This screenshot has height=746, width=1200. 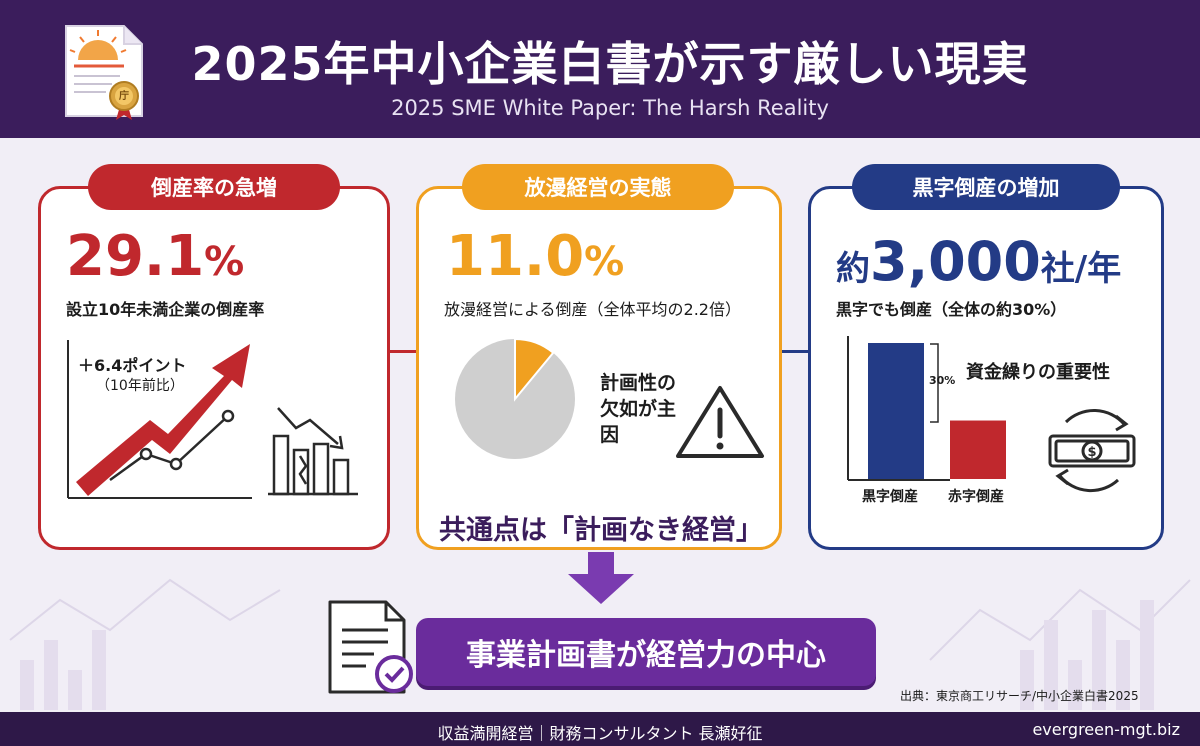 I want to click on warning-icon, so click(x=720, y=422).